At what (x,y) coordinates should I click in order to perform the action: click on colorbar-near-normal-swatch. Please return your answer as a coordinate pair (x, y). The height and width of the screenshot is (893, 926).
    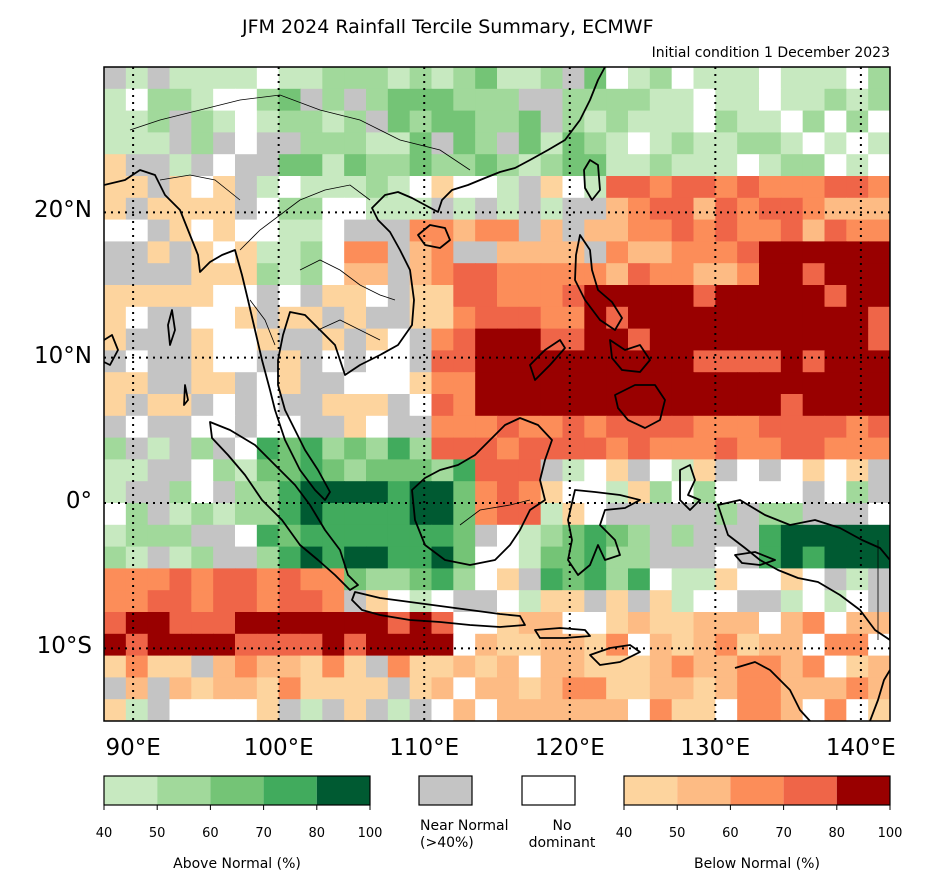
    Looking at the image, I should click on (445, 790).